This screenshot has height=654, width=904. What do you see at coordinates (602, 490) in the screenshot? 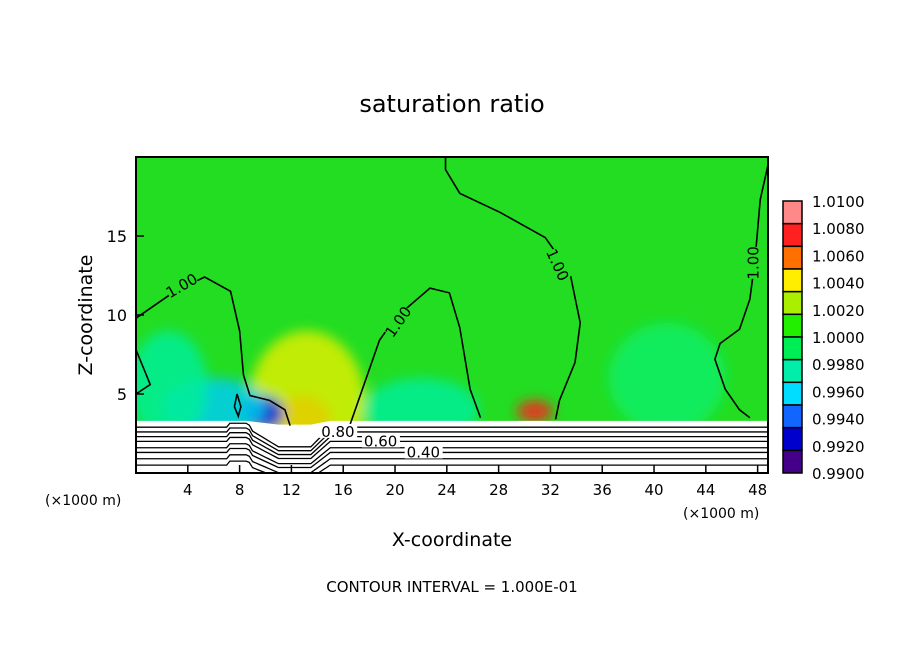
I see `x-tick-label: 36` at bounding box center [602, 490].